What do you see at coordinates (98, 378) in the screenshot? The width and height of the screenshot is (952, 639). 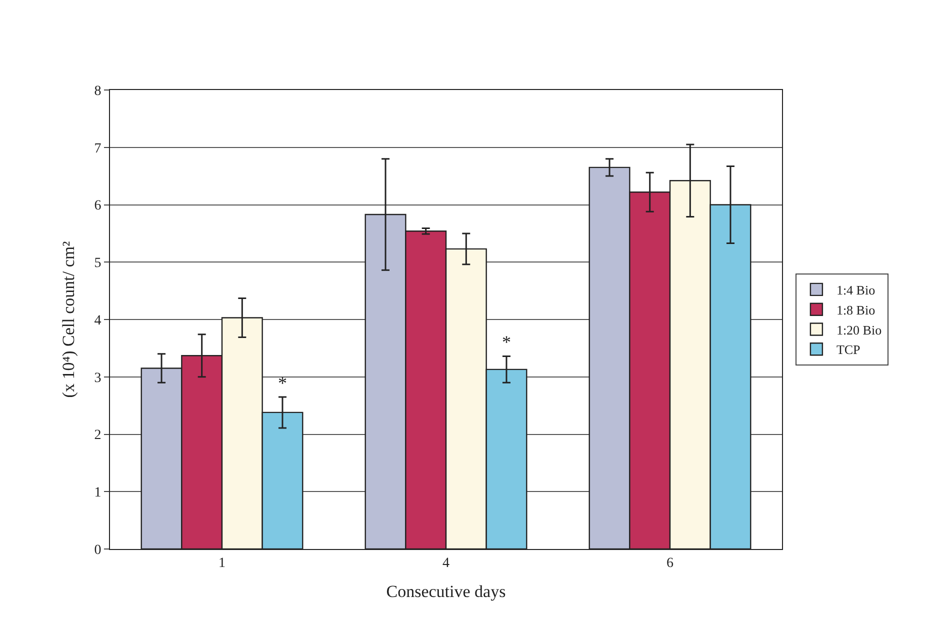 I see `y-tick-label: 3` at bounding box center [98, 378].